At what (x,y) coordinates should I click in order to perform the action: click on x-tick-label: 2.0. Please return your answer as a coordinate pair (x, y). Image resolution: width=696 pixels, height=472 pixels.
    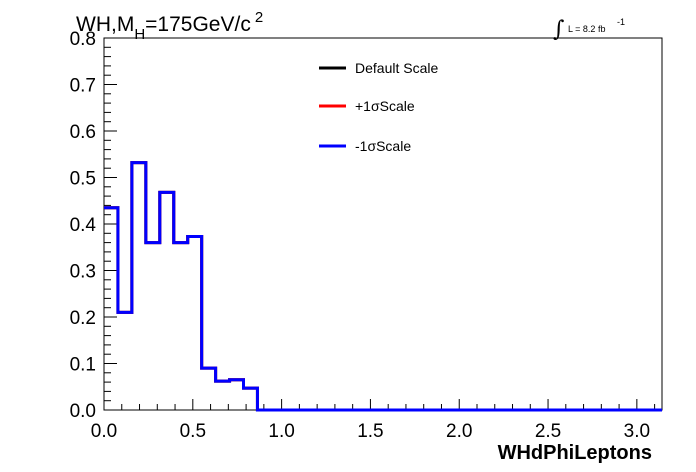
    Looking at the image, I should click on (459, 431).